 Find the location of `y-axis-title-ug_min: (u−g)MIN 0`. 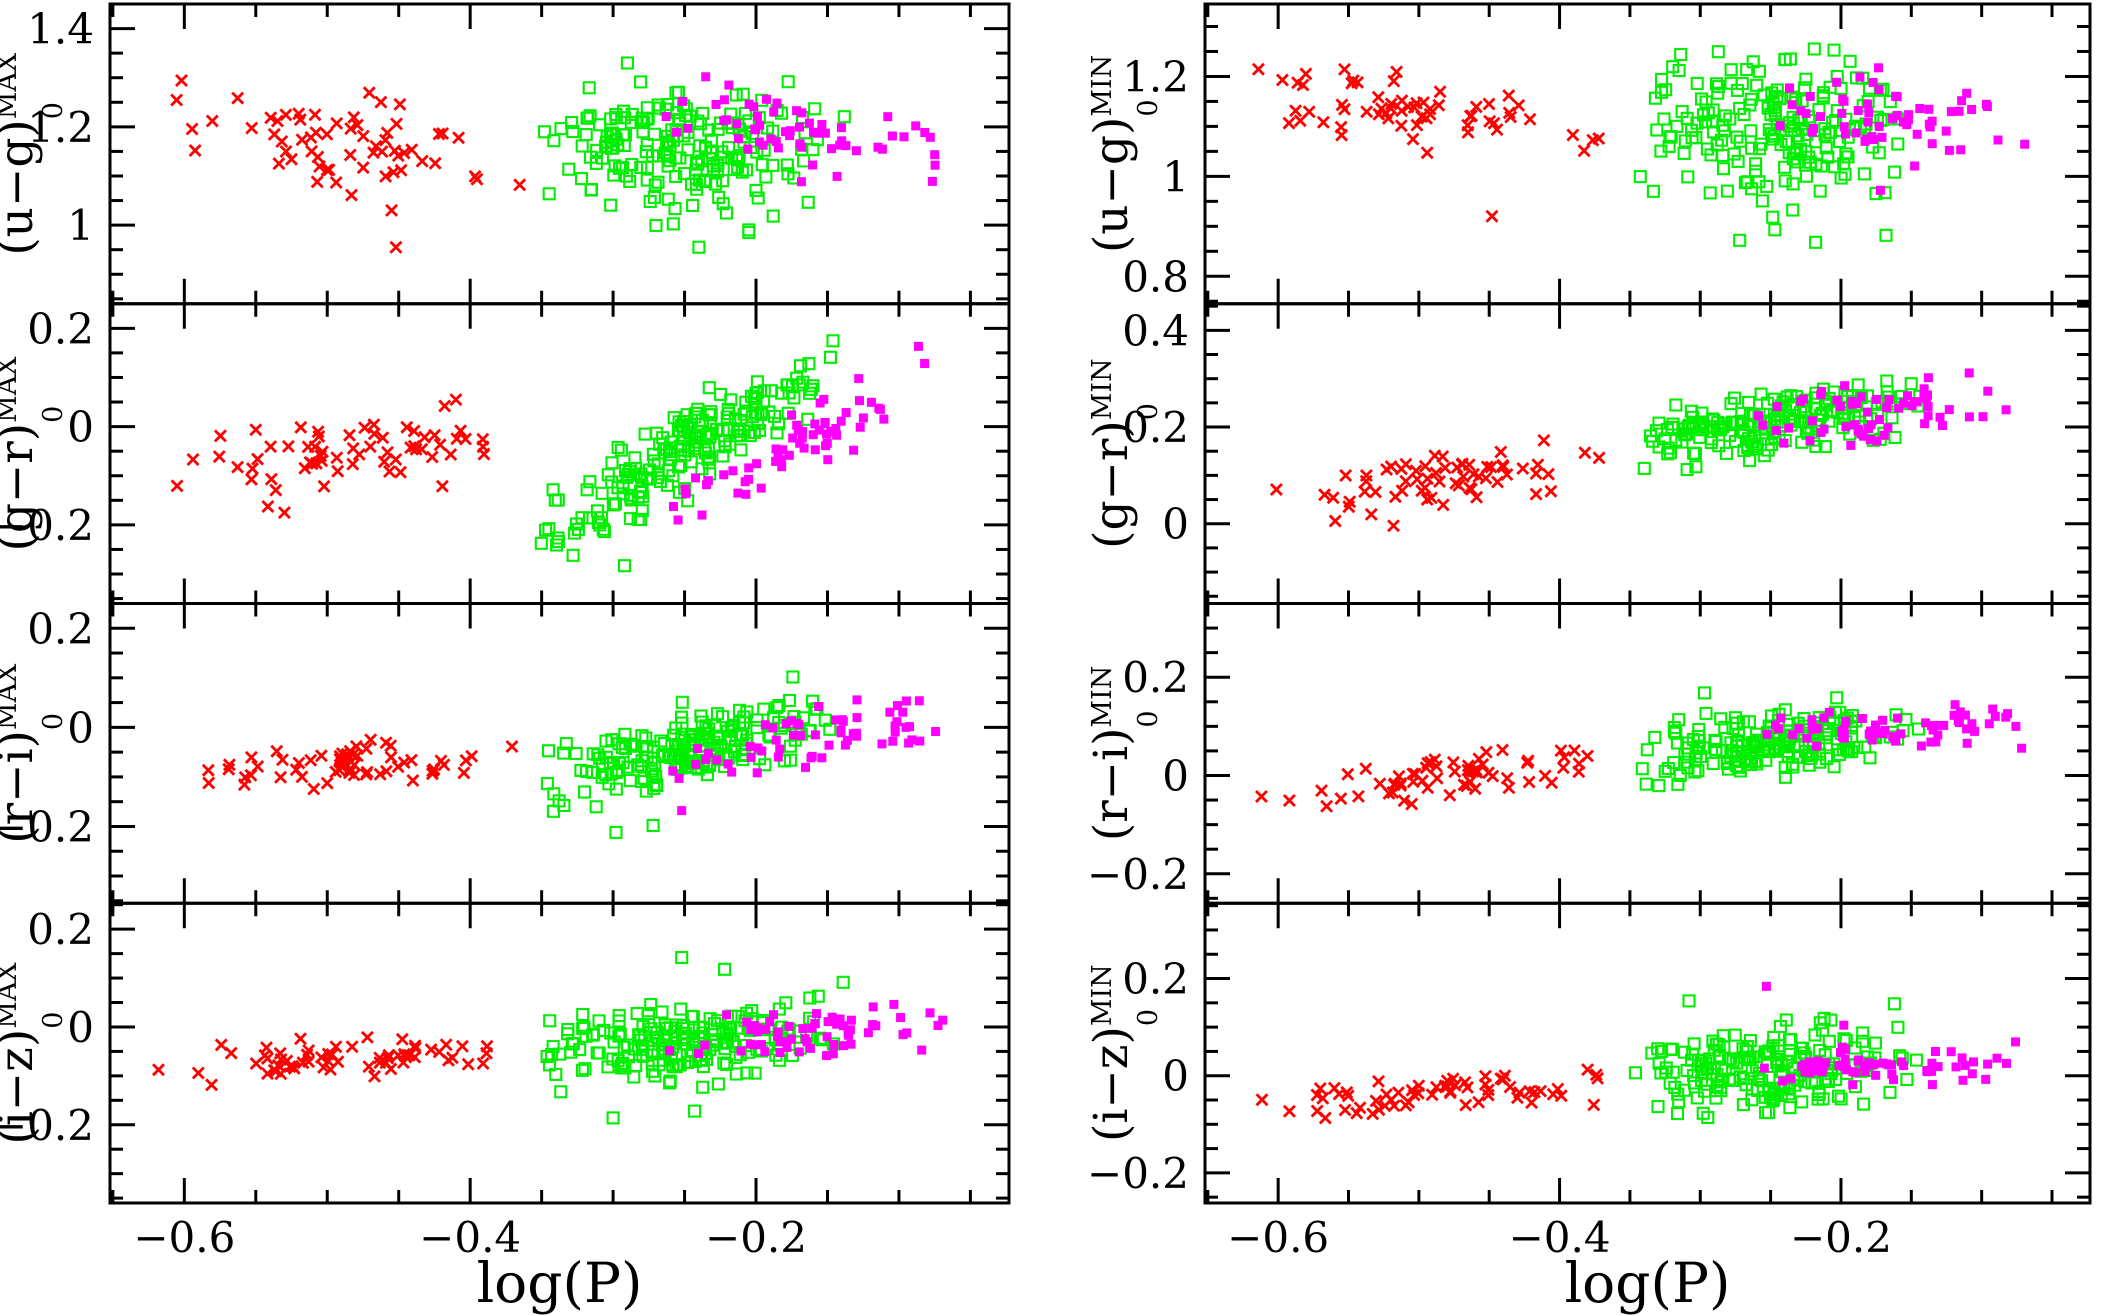

y-axis-title-ug_min: (u−g)MIN 0 is located at coordinates (1124, 154).